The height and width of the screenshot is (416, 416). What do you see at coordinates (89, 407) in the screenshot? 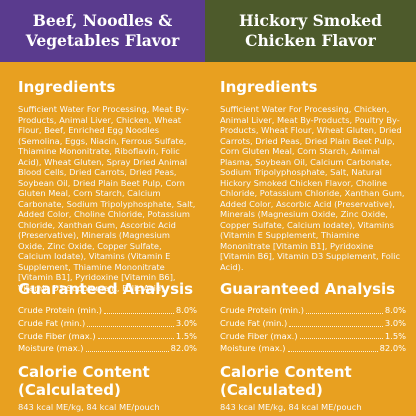
I see `left-calorie-text: 843 kcal ME/kg, 84 kcal ME/pouch` at bounding box center [89, 407].